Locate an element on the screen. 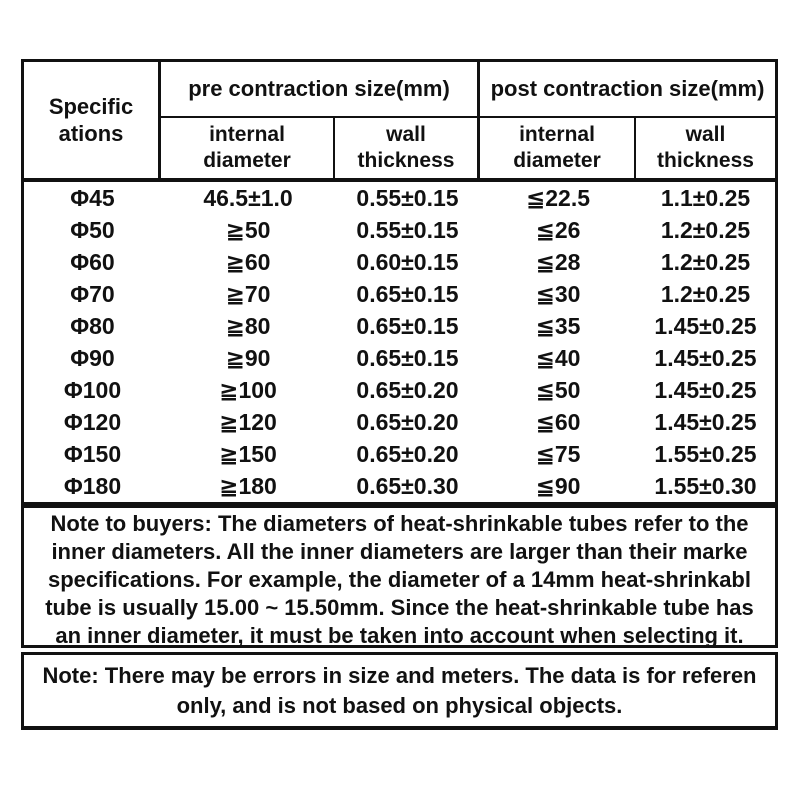  cell-spec: Φ70 is located at coordinates (92, 293).